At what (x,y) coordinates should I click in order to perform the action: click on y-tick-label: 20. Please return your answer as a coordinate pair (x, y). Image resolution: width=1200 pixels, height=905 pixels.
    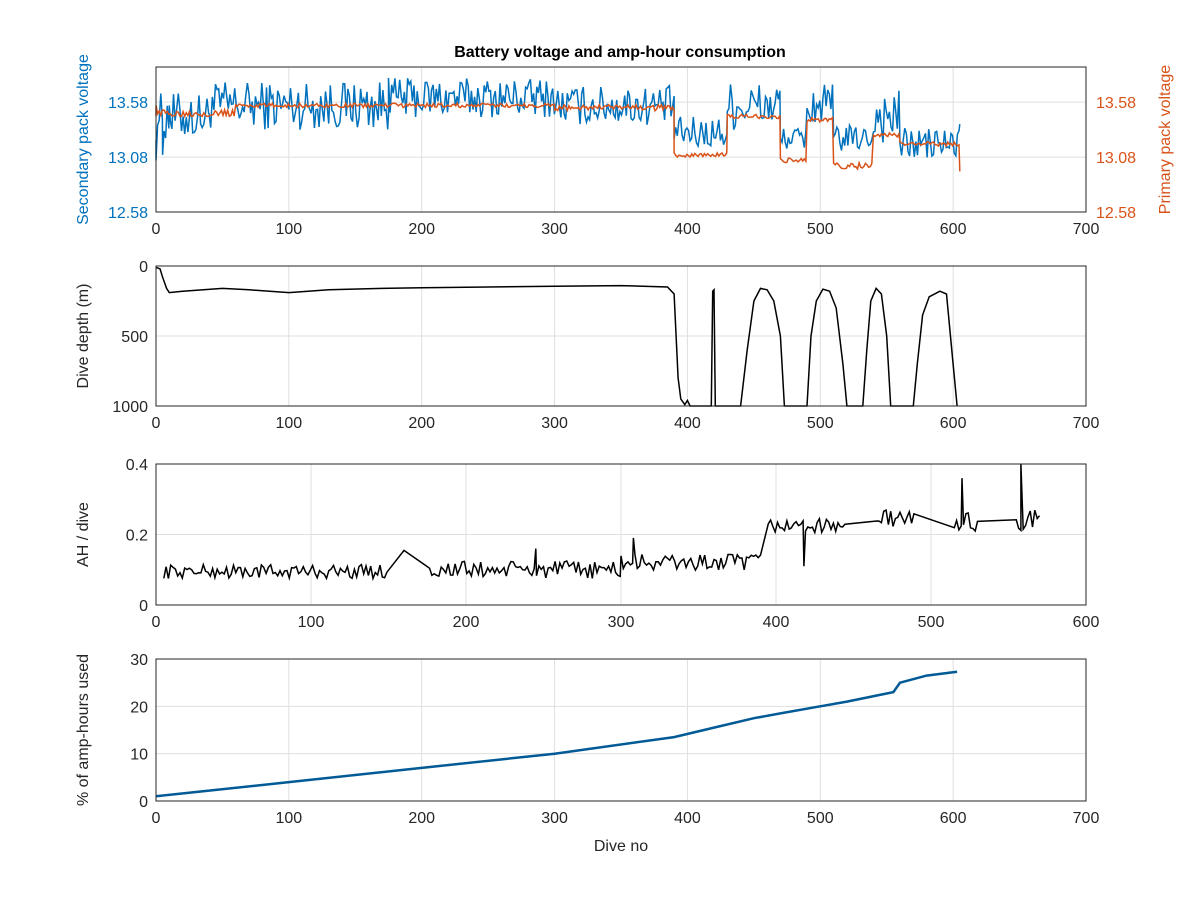
    Looking at the image, I should click on (139, 707).